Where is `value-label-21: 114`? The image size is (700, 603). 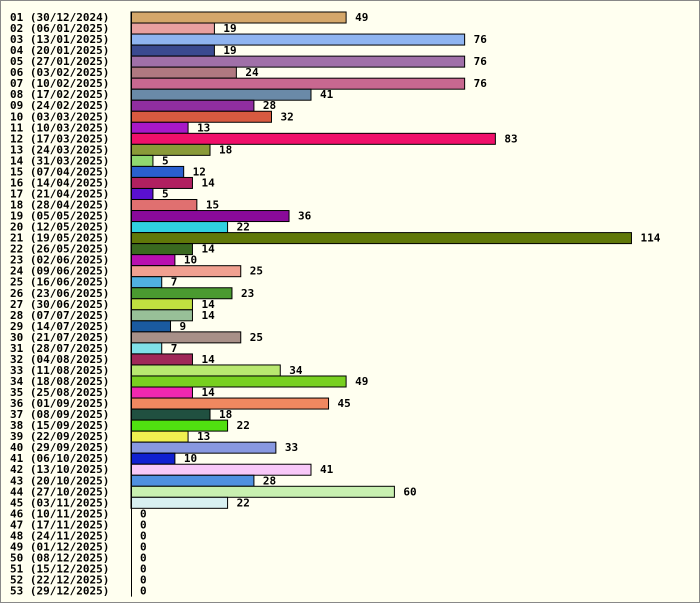 value-label-21: 114 is located at coordinates (650, 238).